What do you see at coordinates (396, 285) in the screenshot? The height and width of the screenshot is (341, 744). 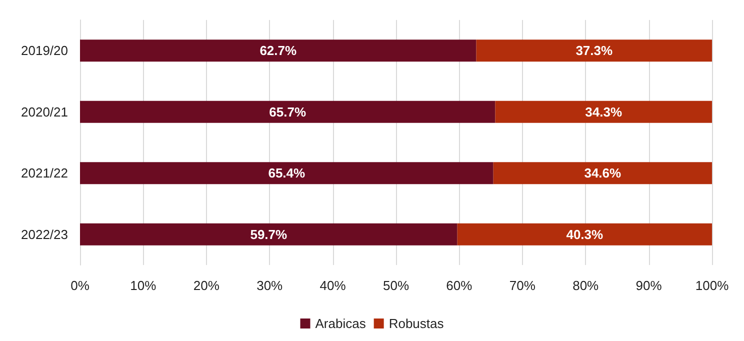 I see `x-tick-label: 50%` at bounding box center [396, 285].